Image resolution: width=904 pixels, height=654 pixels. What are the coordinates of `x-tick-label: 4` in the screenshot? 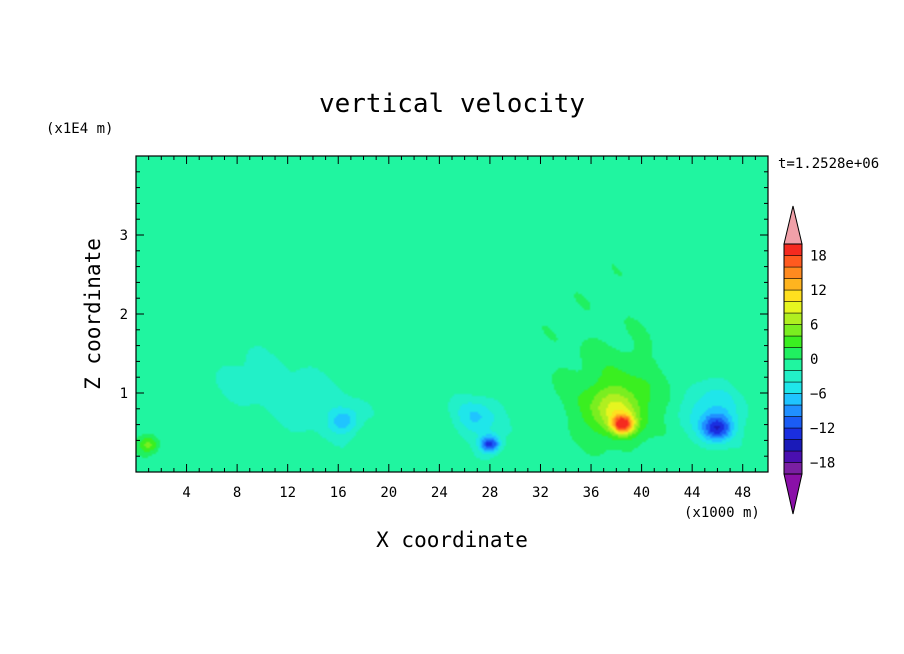 It's located at (186, 493).